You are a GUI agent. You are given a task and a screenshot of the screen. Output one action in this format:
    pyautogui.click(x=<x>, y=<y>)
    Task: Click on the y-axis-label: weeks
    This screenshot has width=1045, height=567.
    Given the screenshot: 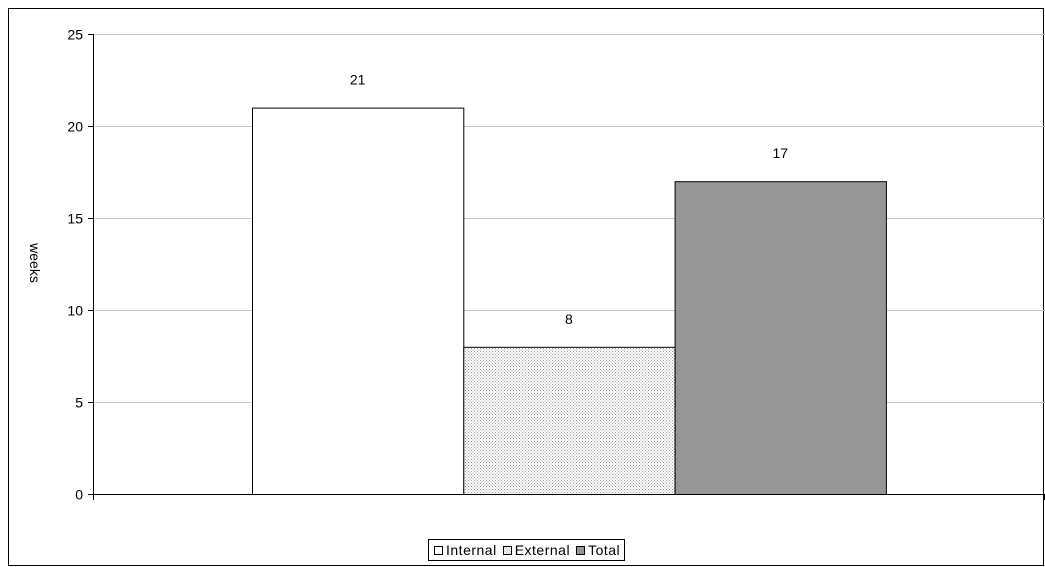 What is the action you would take?
    pyautogui.click(x=35, y=262)
    